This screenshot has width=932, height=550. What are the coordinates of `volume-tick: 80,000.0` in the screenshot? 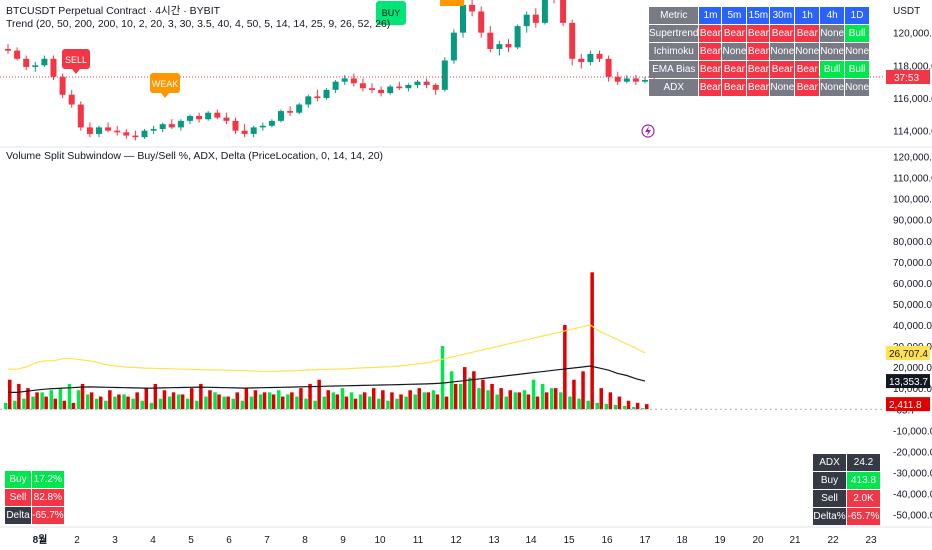 It's located at (912, 242).